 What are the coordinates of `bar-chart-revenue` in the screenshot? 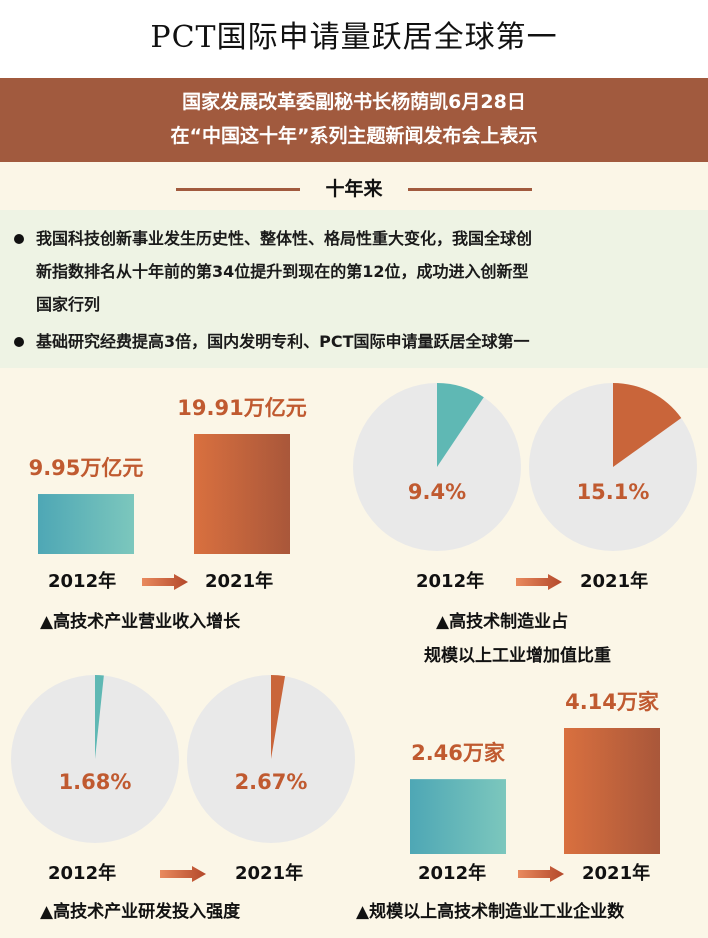 It's located at (164, 494).